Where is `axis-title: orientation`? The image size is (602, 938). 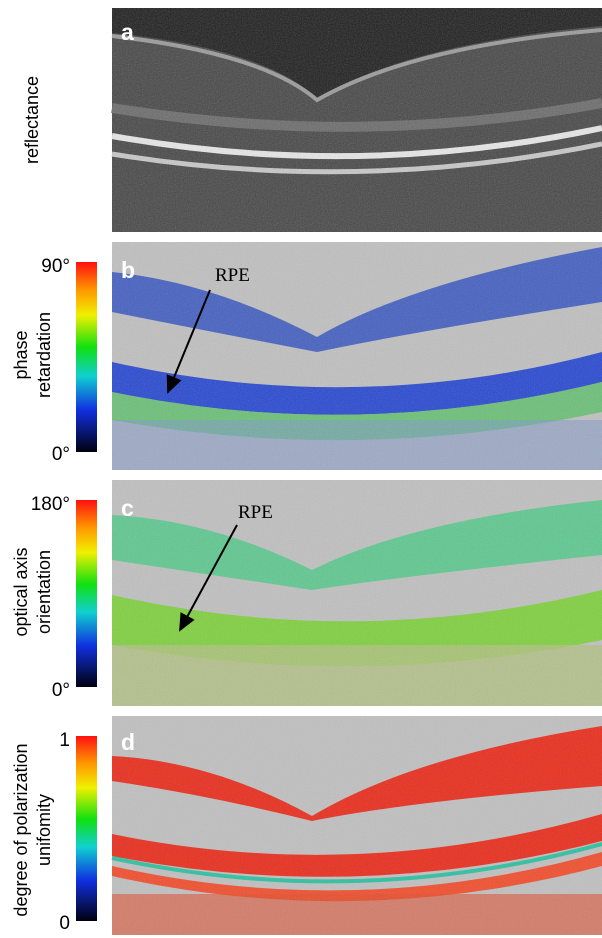 axis-title: orientation is located at coordinates (44, 592).